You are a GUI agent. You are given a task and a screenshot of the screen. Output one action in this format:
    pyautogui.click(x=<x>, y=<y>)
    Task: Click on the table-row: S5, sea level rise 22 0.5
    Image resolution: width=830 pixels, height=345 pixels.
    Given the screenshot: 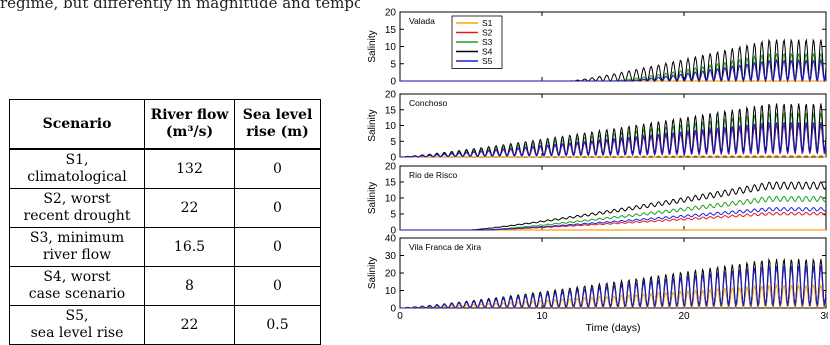 What is the action you would take?
    pyautogui.click(x=165, y=325)
    